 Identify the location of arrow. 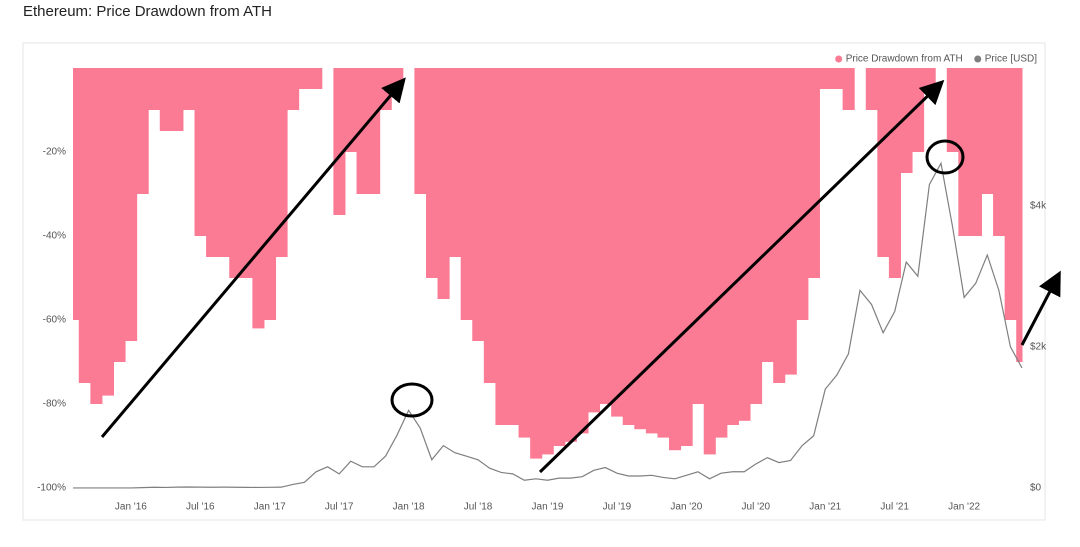
(1040, 308).